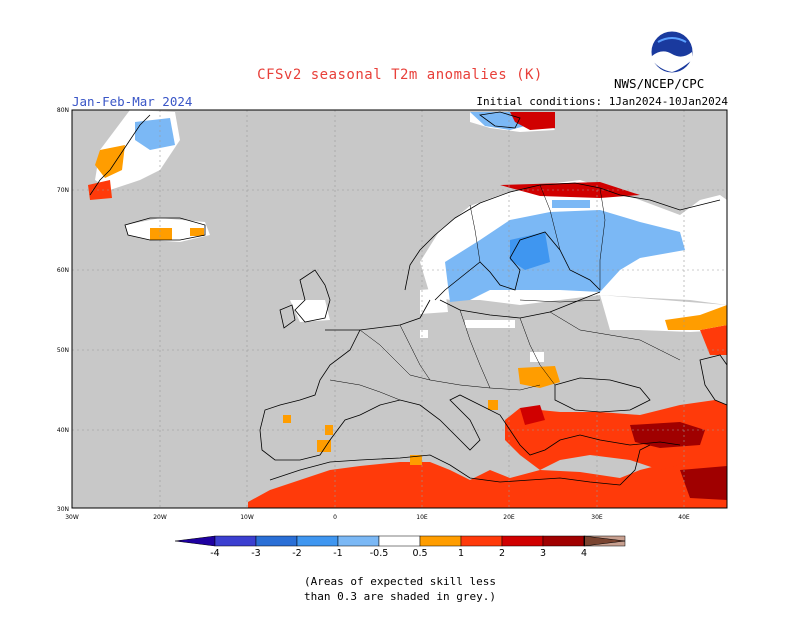  I want to click on lon-labels: 30W 20W 10W 0 10E 20E 30E 40E, so click(377, 517).